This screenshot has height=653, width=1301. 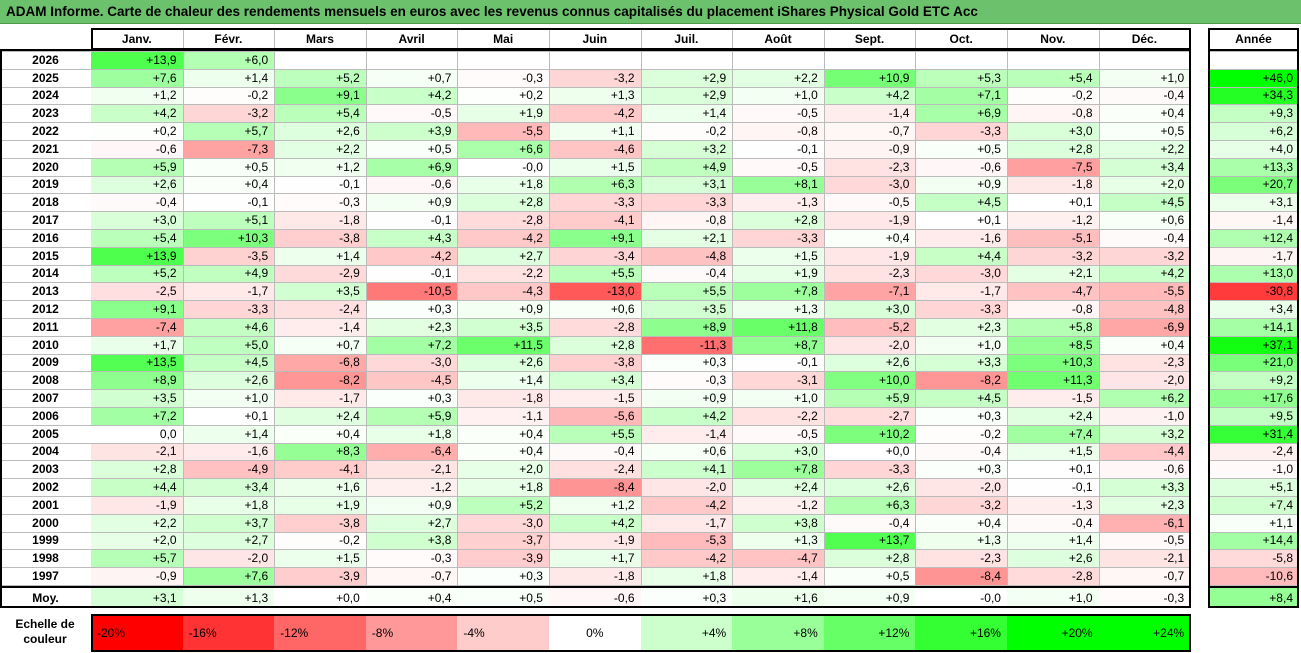 What do you see at coordinates (595, 95) in the screenshot?
I see `heatmap-cell: +1,3` at bounding box center [595, 95].